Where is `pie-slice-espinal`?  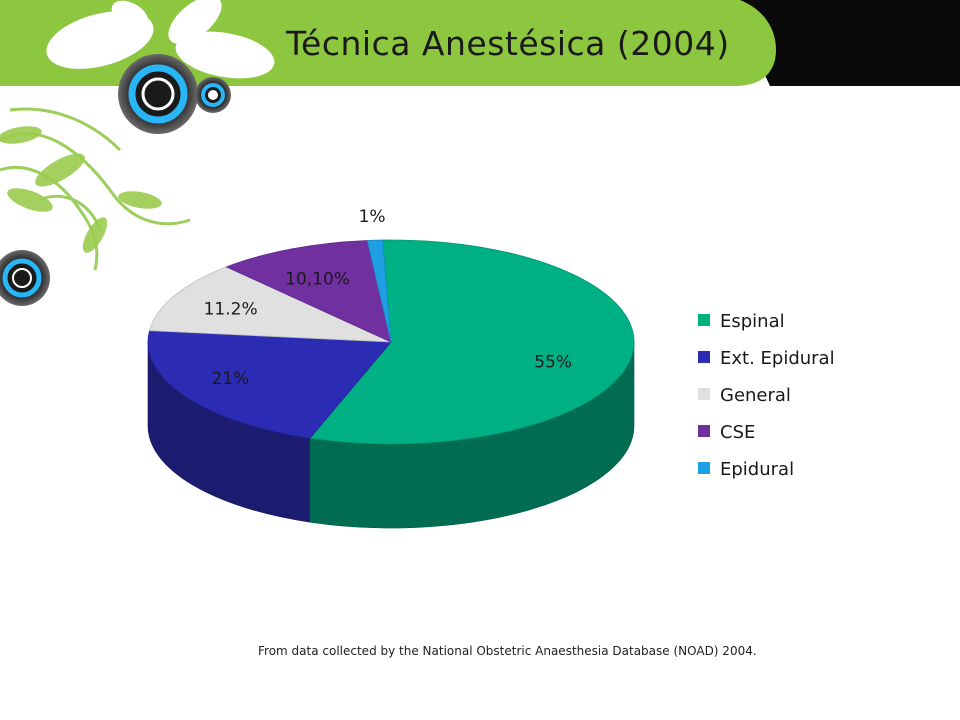
pie-slice-espinal is located at coordinates (472, 342).